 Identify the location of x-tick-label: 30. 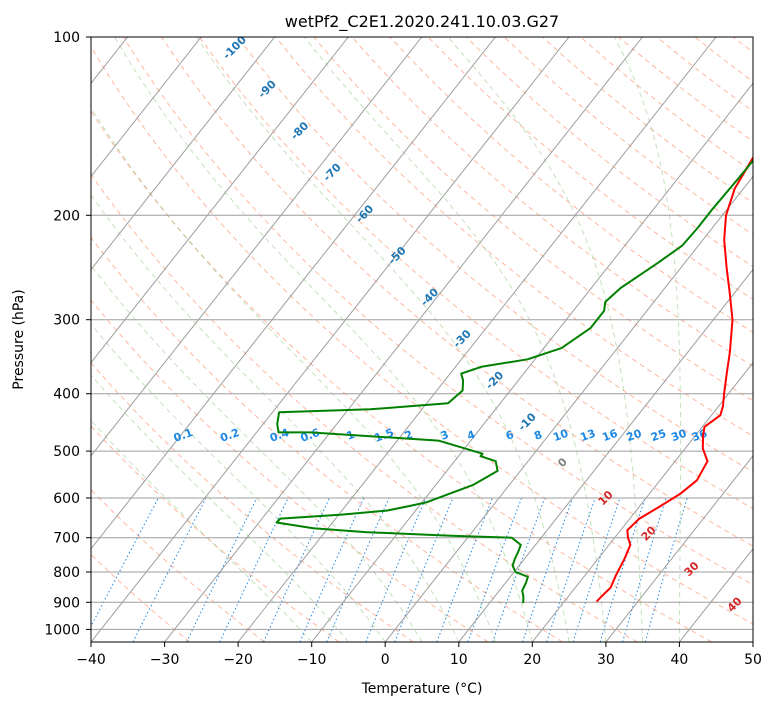
(606, 660).